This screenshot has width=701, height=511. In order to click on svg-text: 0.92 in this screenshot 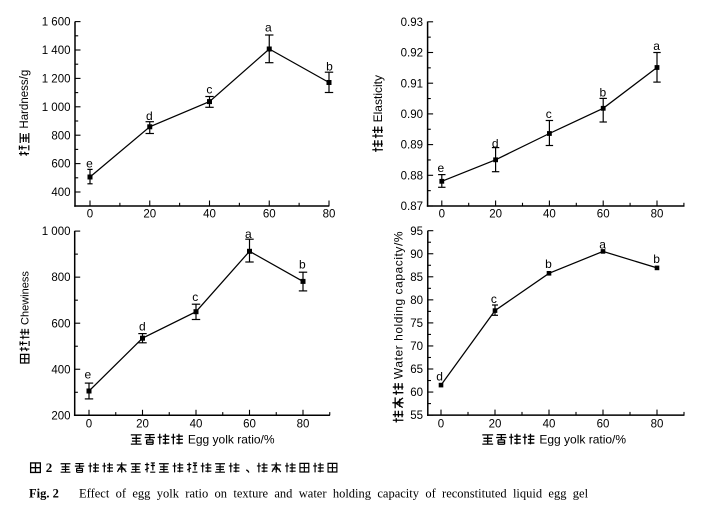, I will do `click(412, 54)`.